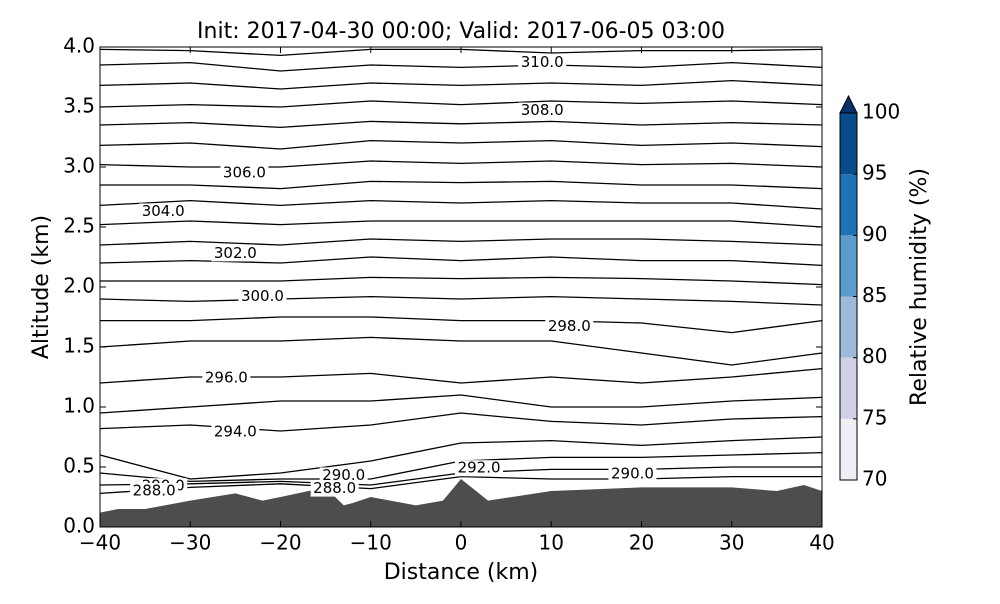 The width and height of the screenshot is (1000, 604). I want to click on colorbar-tick-label: 100, so click(881, 112).